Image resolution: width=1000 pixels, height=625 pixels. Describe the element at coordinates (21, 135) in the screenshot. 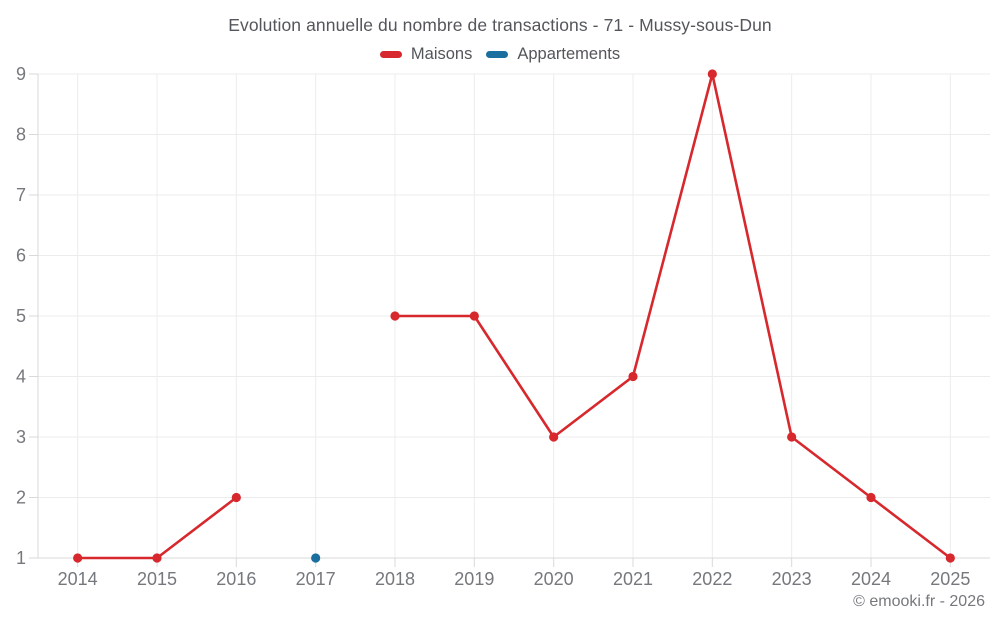

I see `y-axis-tick-label: 8` at that location.